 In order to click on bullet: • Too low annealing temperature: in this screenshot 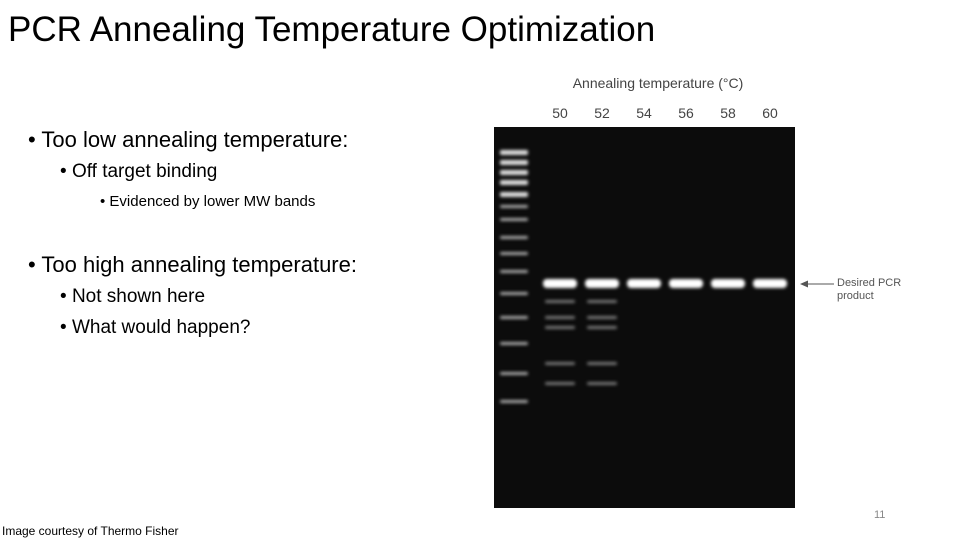, I will do `click(188, 139)`.